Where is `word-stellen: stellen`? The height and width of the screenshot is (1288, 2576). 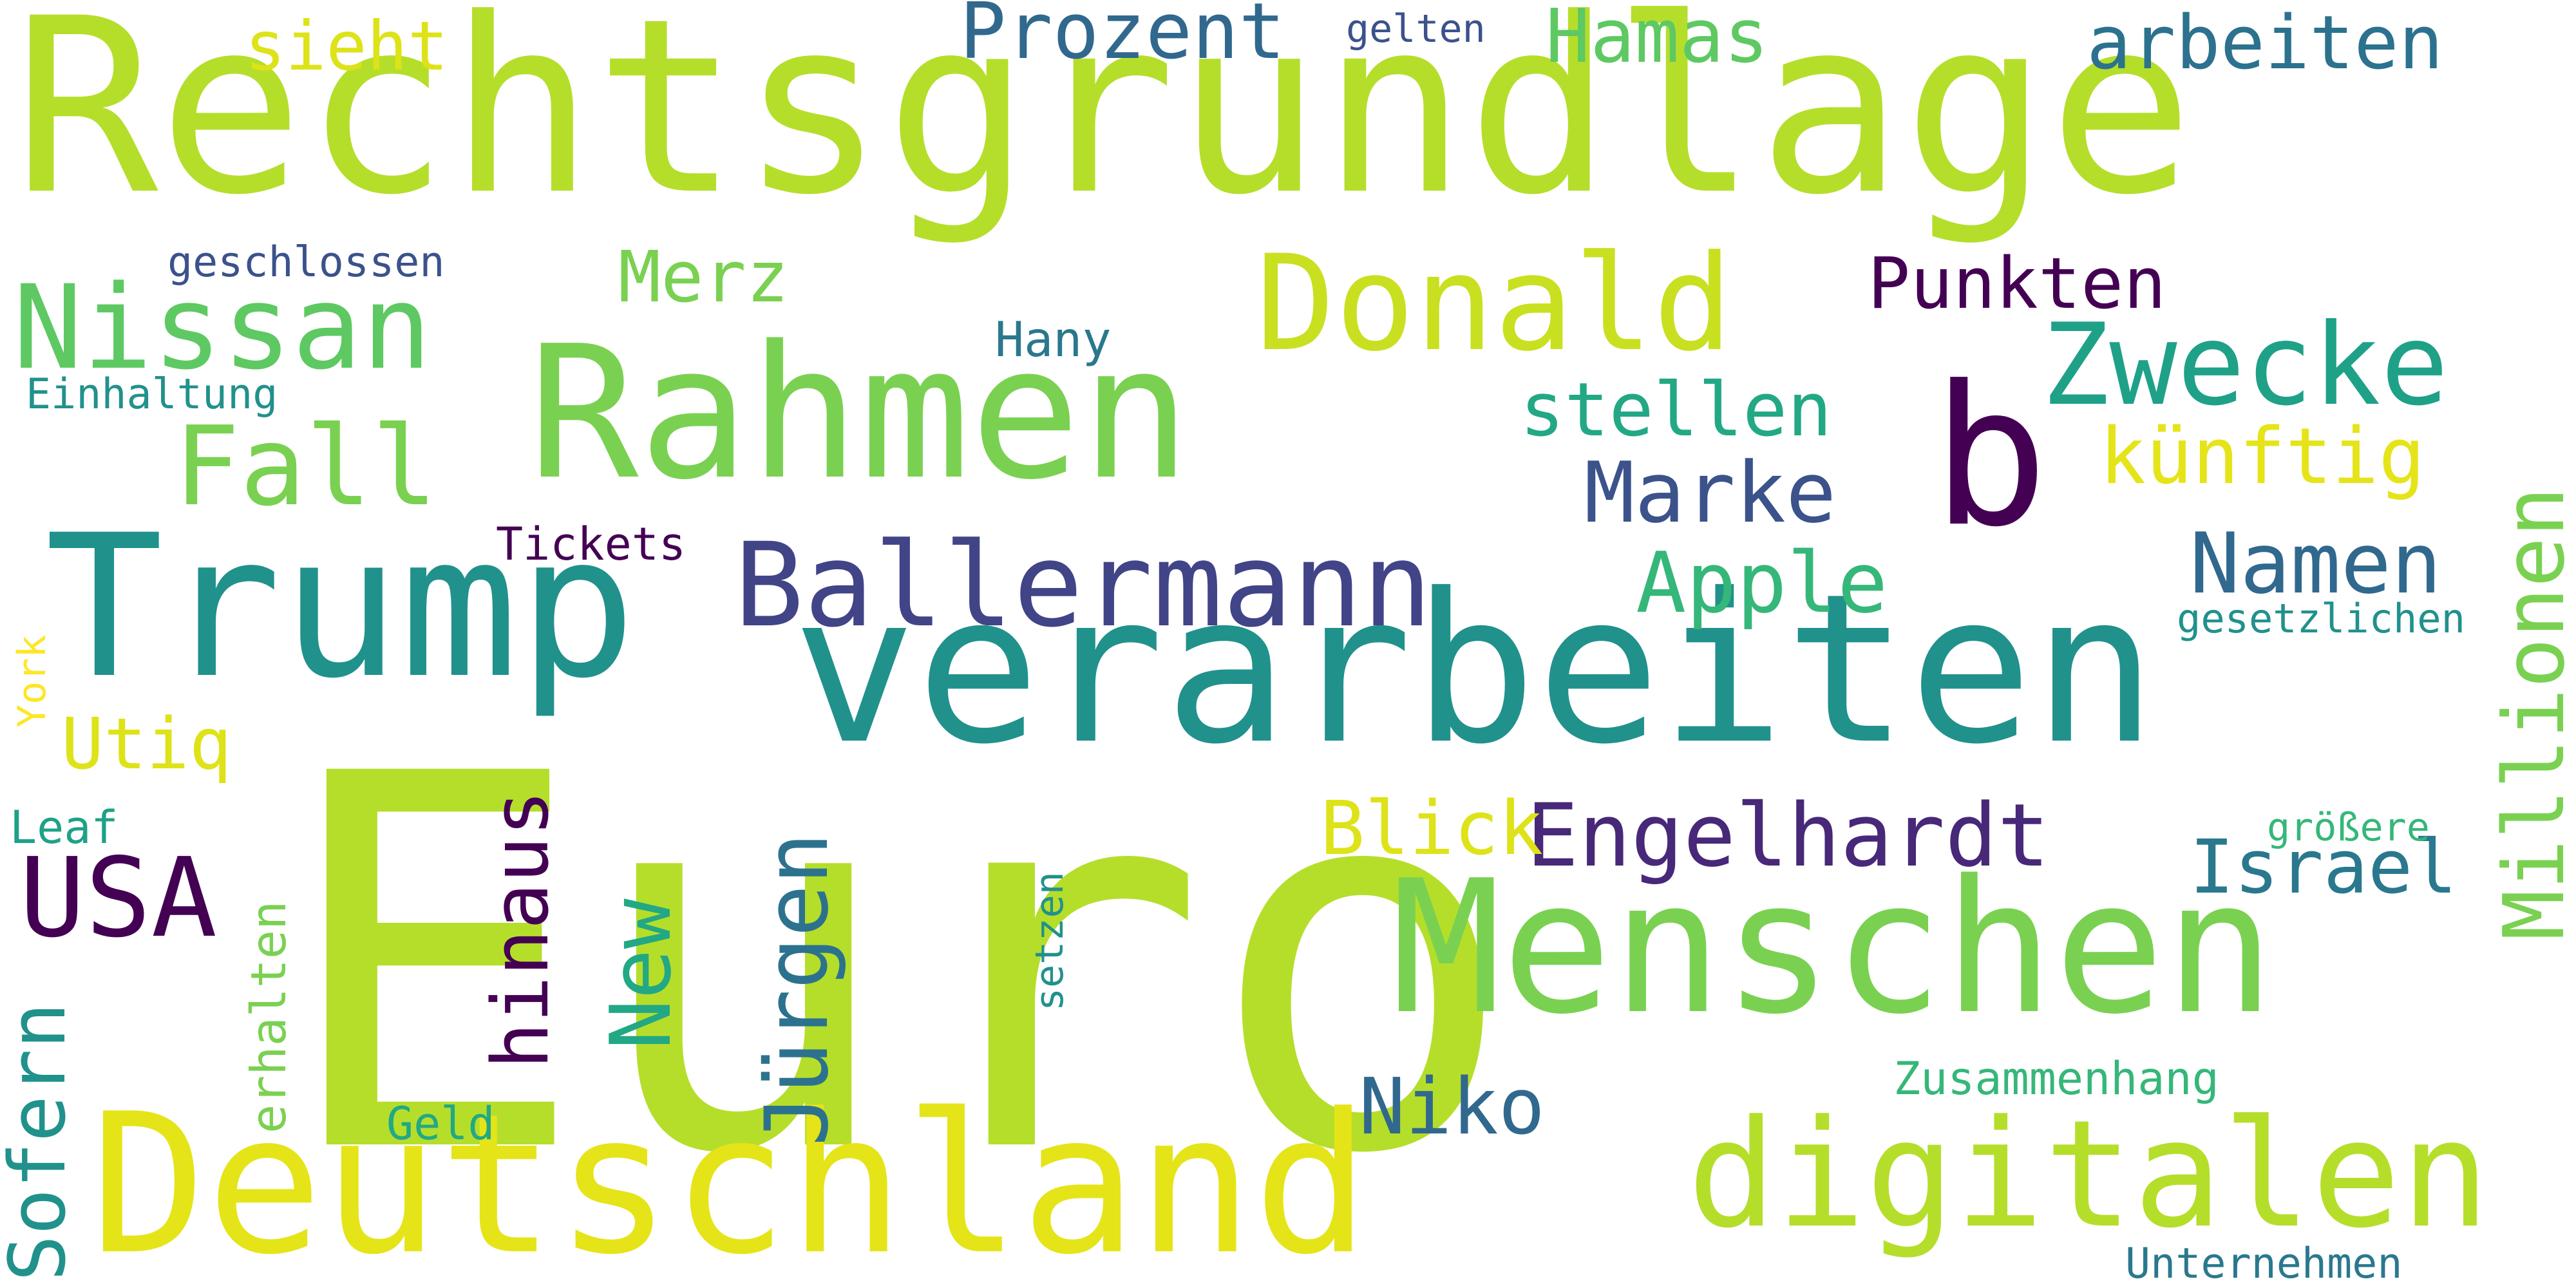 word-stellen: stellen is located at coordinates (1676, 410).